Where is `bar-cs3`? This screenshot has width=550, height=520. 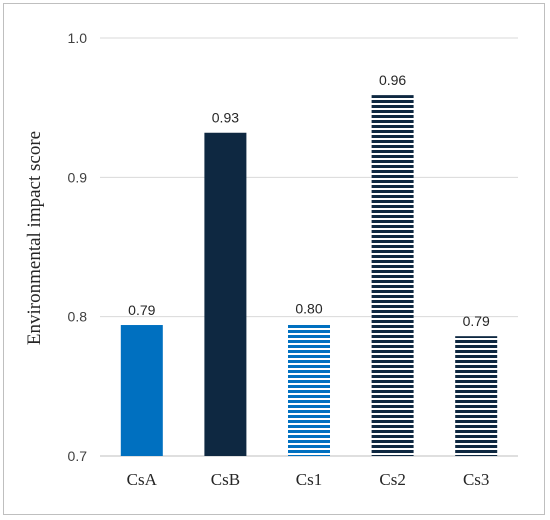 bar-cs3 is located at coordinates (476, 396).